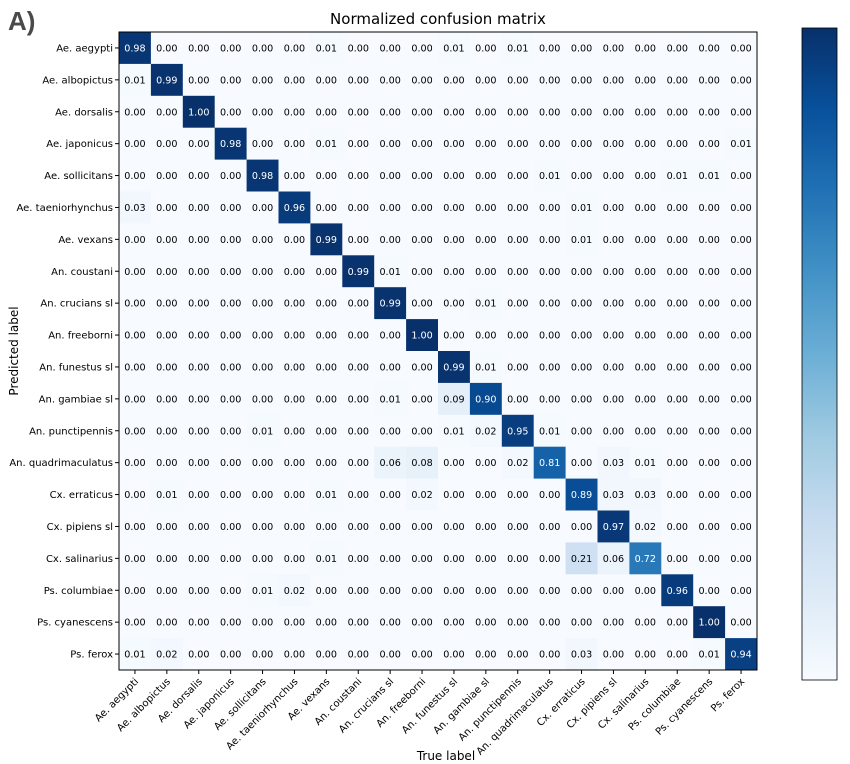  Describe the element at coordinates (84, 112) in the screenshot. I see `y-tick-label: Ae. dorsalis` at that location.